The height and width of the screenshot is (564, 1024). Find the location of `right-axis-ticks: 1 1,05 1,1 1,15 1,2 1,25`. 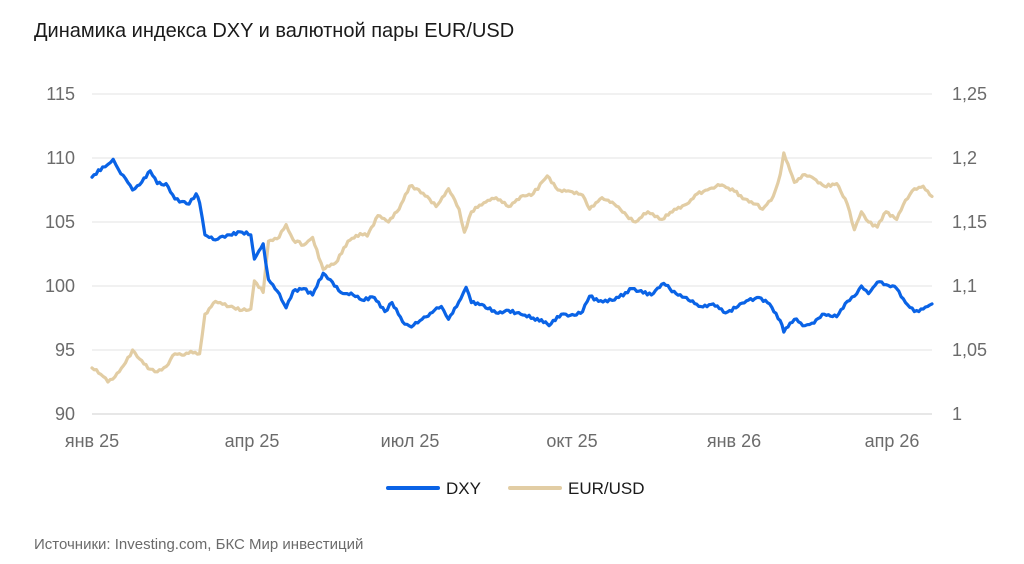

right-axis-ticks: 1 1,05 1,1 1,15 1,2 1,25 is located at coordinates (969, 254).